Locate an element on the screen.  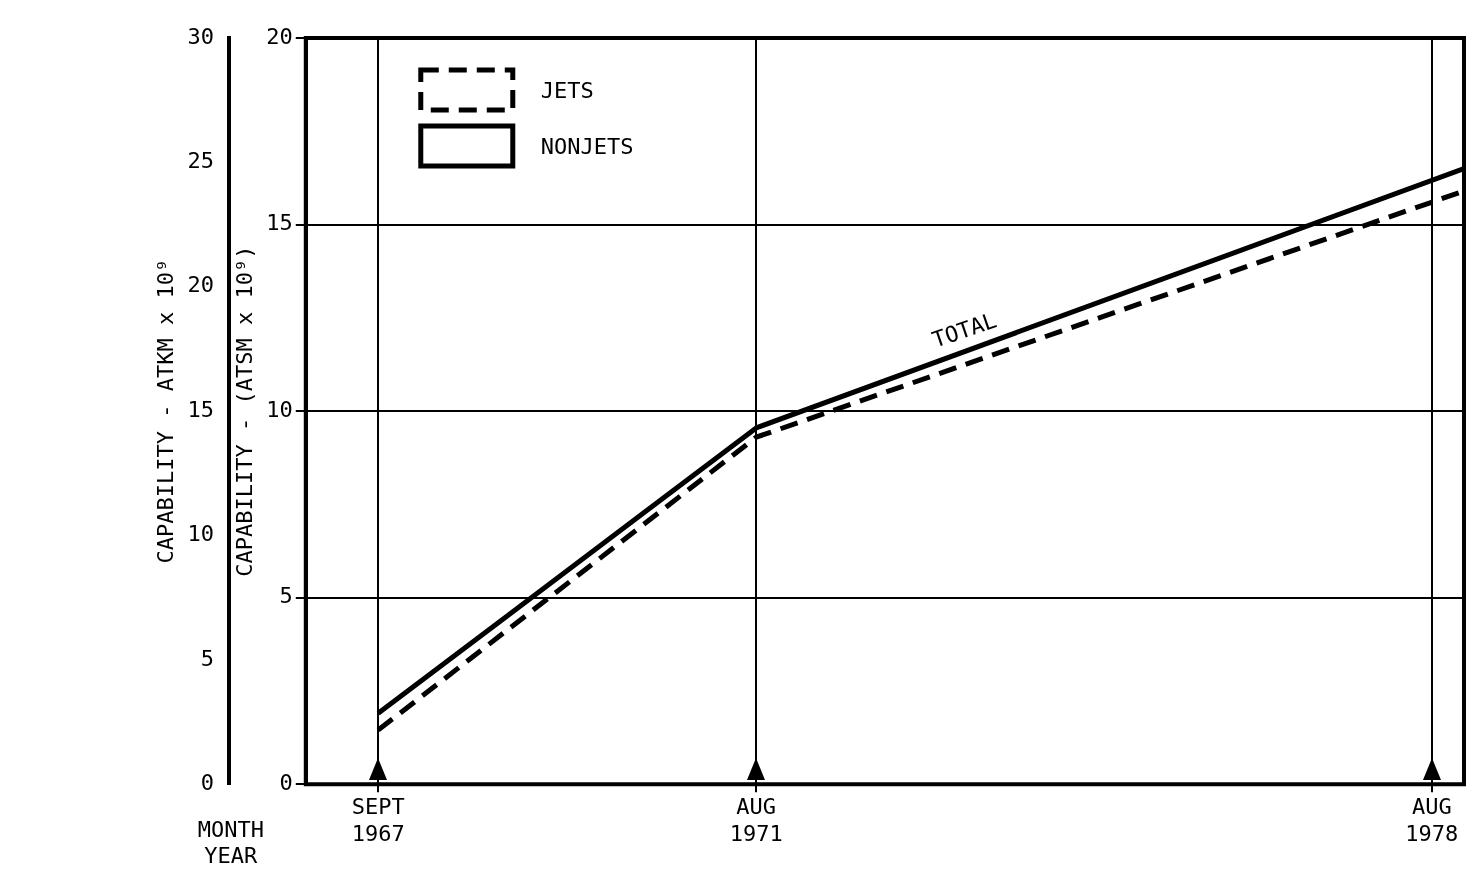
legend-label: JETS is located at coordinates (567, 90).